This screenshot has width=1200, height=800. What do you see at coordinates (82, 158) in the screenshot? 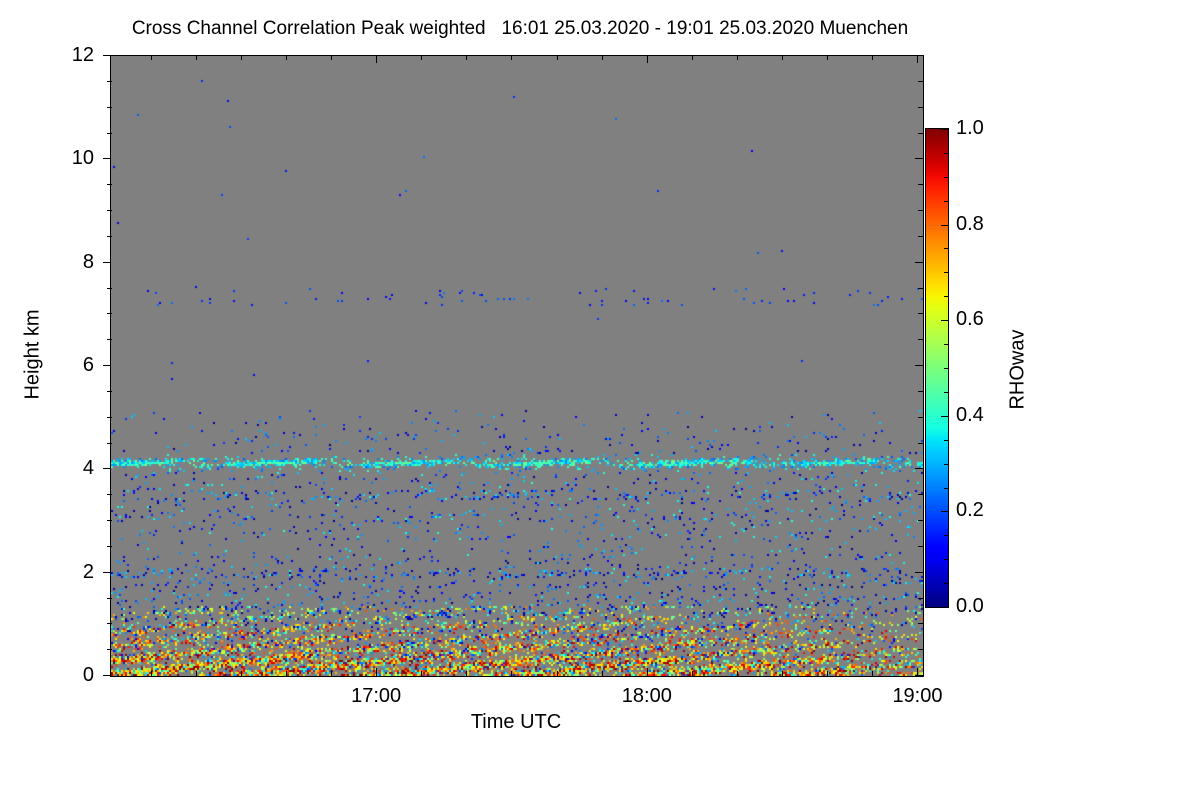
I see `y-tick-label: 10` at bounding box center [82, 158].